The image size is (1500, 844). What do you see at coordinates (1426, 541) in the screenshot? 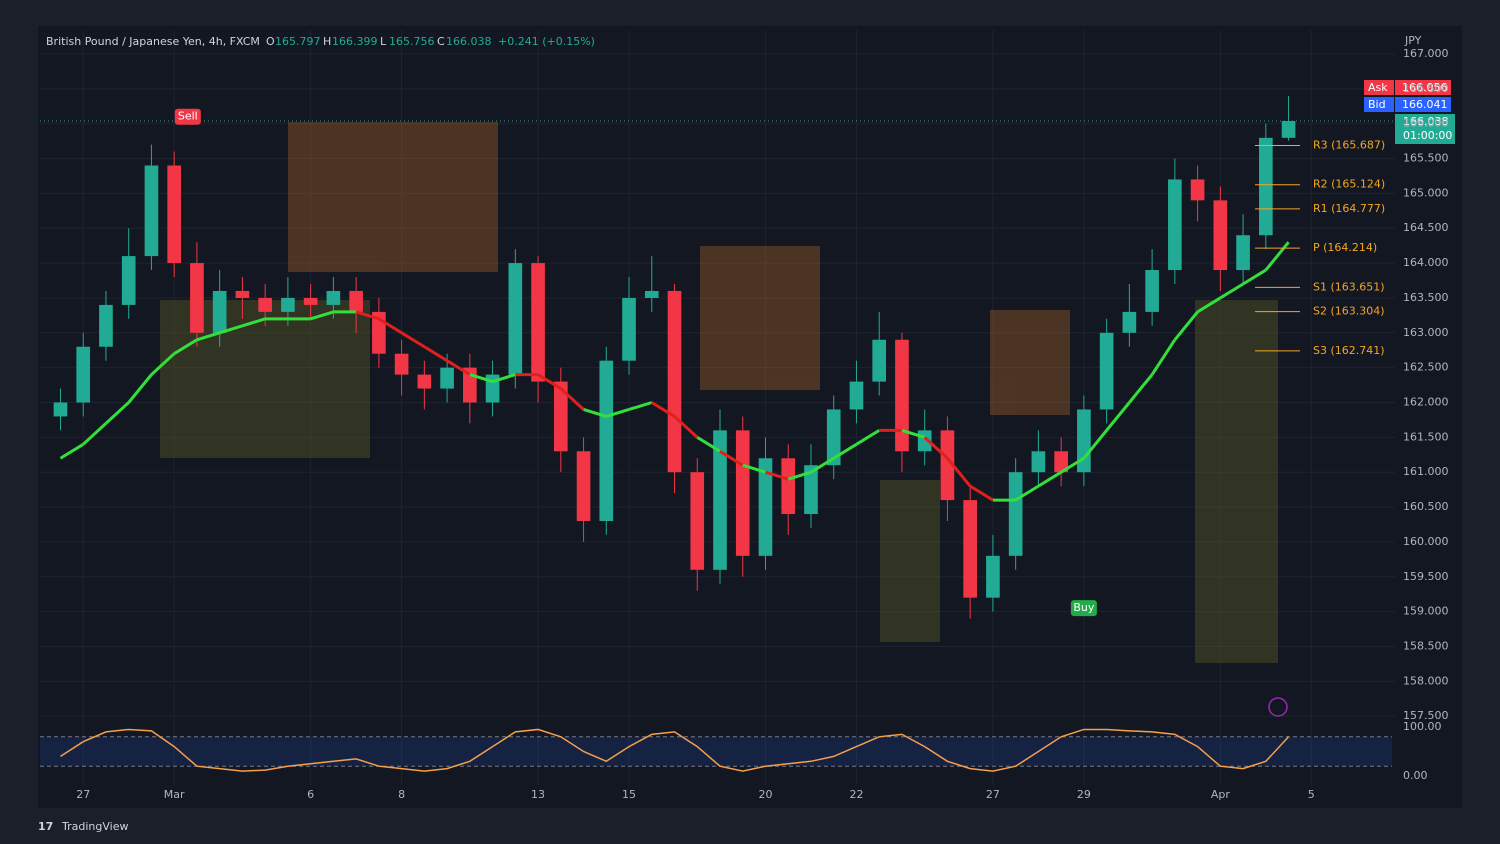
I see `y-tick-label: 160.000` at bounding box center [1426, 541].